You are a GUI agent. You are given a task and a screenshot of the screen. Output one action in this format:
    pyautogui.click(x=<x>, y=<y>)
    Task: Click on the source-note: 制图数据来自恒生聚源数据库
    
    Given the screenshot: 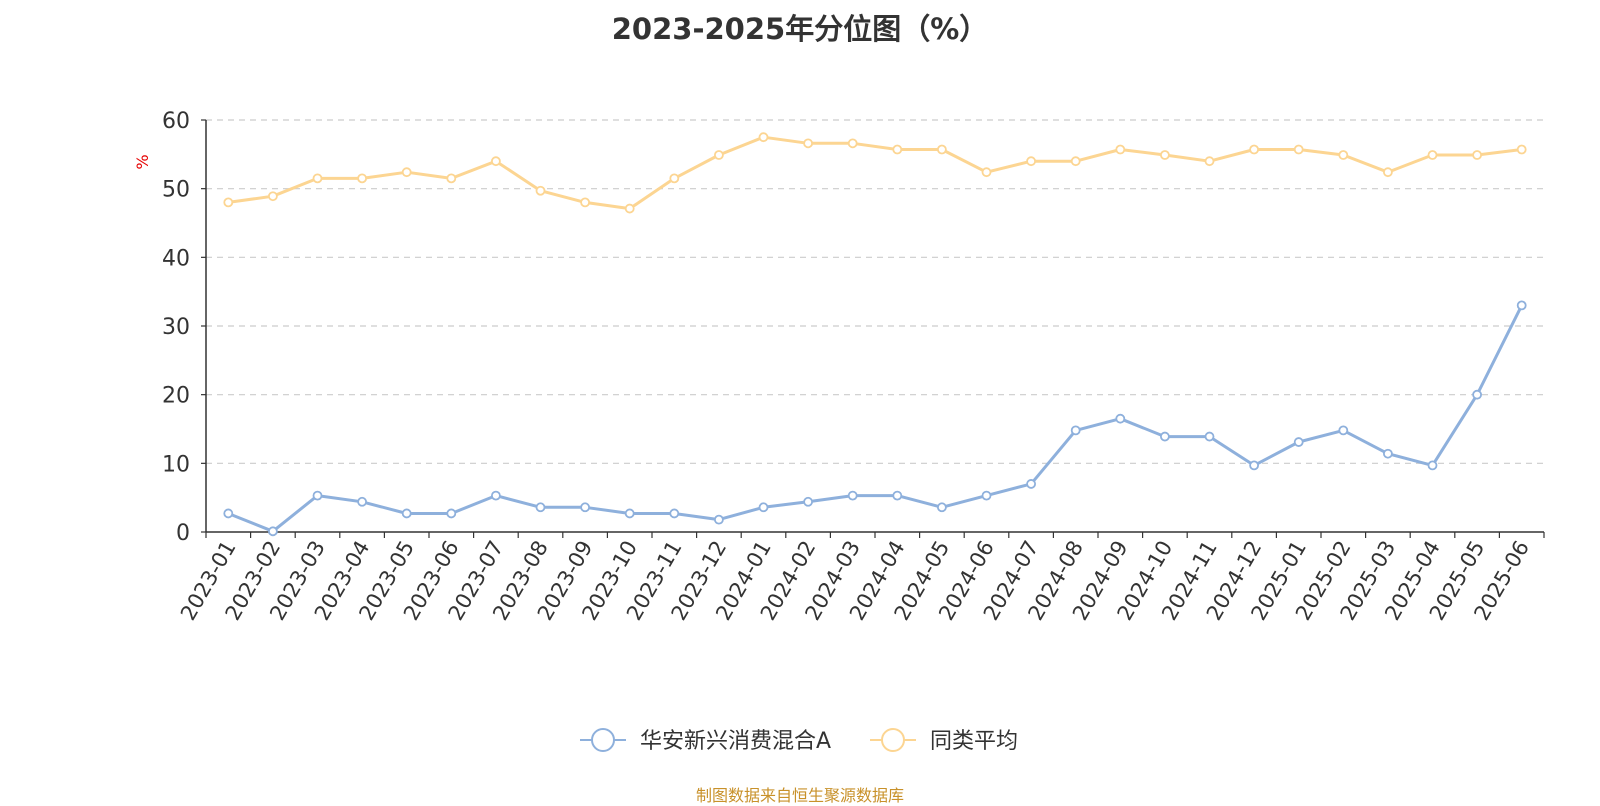 What is the action you would take?
    pyautogui.click(x=799, y=795)
    